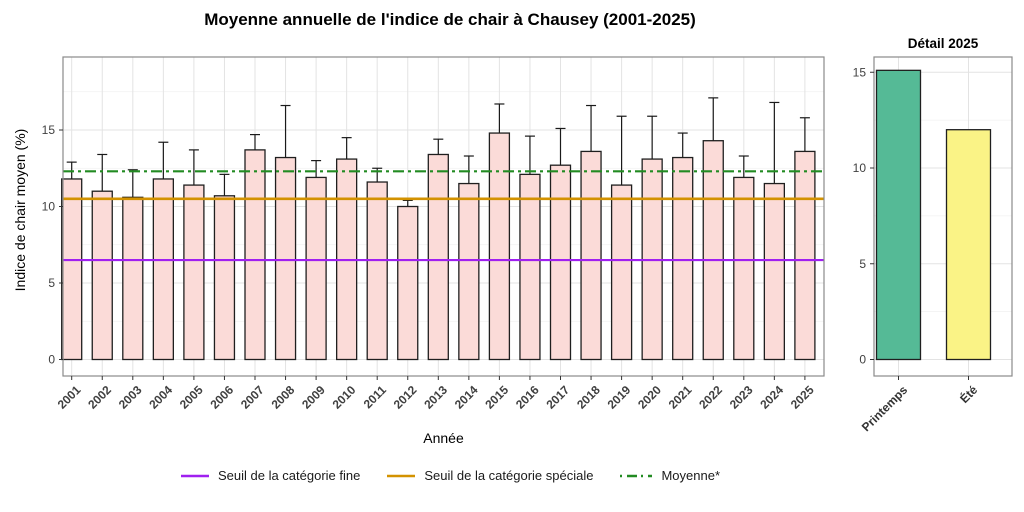  I want to click on legend-swatch-speciale-line, so click(401, 475).